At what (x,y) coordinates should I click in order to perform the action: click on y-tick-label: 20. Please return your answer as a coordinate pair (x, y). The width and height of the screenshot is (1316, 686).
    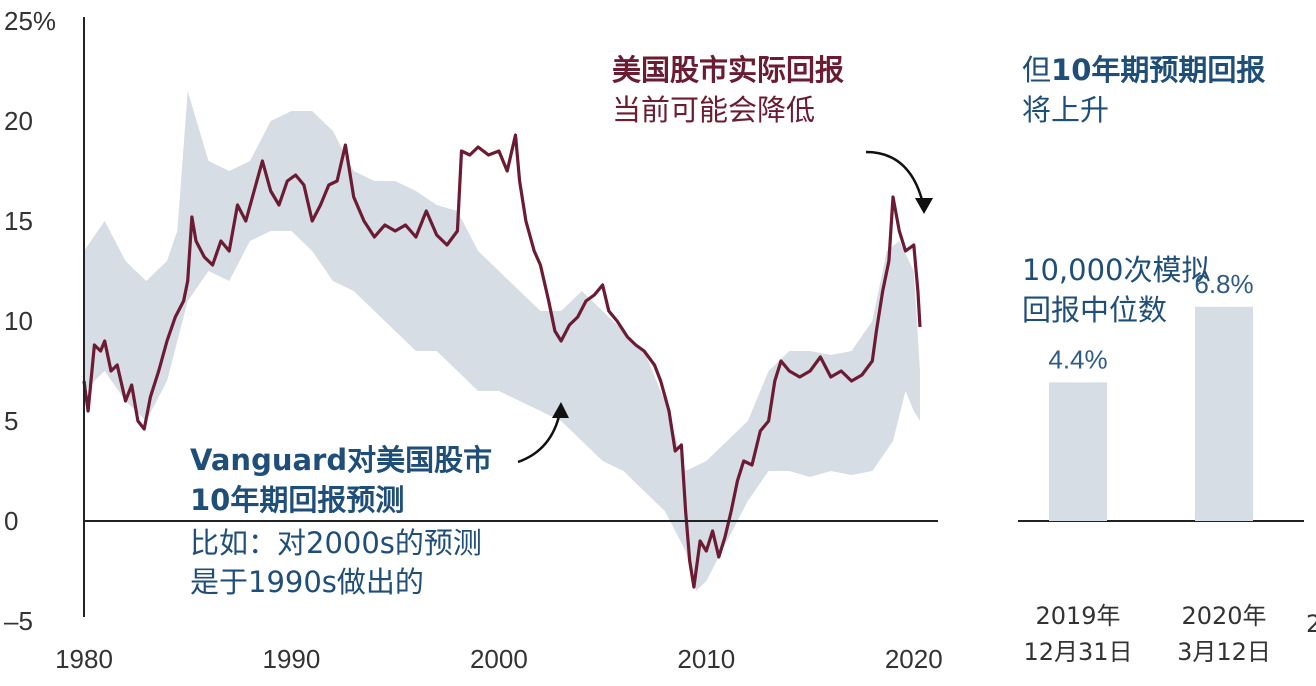
    Looking at the image, I should click on (18, 121).